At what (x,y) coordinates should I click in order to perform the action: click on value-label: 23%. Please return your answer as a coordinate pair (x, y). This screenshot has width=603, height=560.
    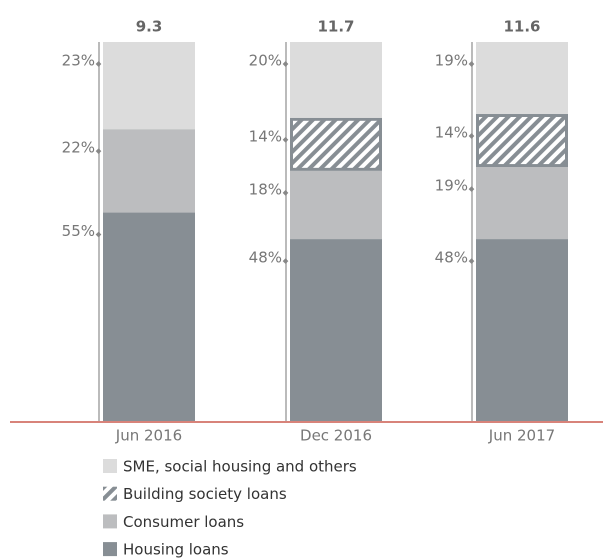
    Looking at the image, I should click on (78, 61).